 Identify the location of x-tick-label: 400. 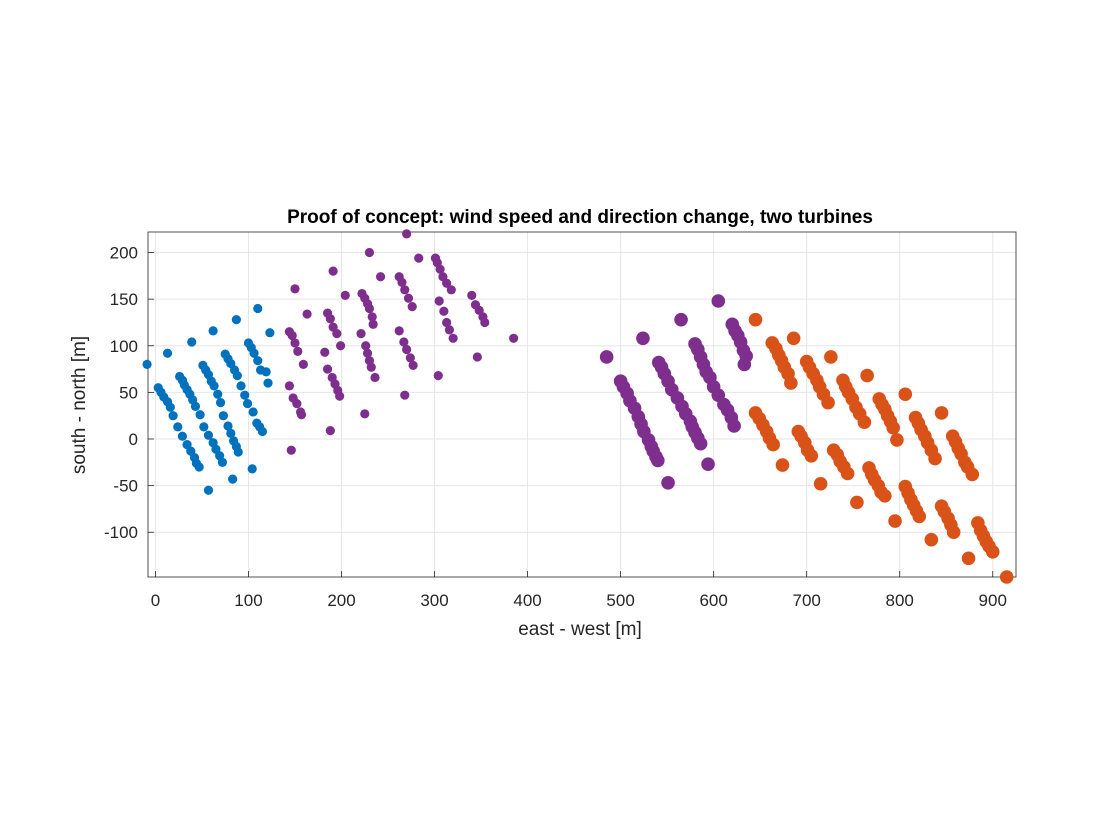
(527, 600).